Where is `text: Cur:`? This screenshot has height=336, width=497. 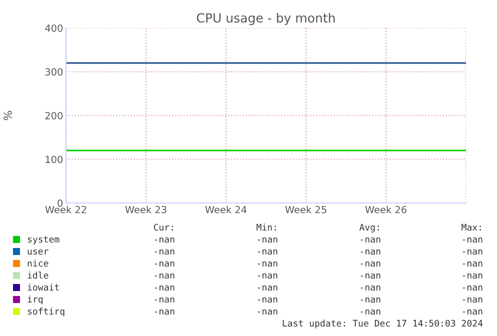
text: Cur: is located at coordinates (163, 227).